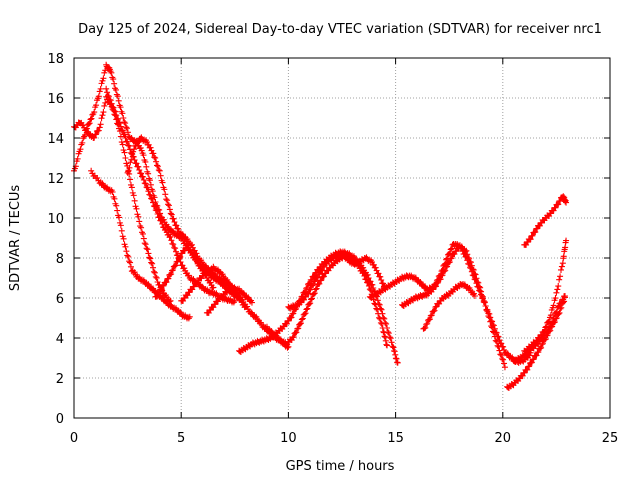 The image size is (640, 480). I want to click on y-tick-label: 6, so click(60, 299).